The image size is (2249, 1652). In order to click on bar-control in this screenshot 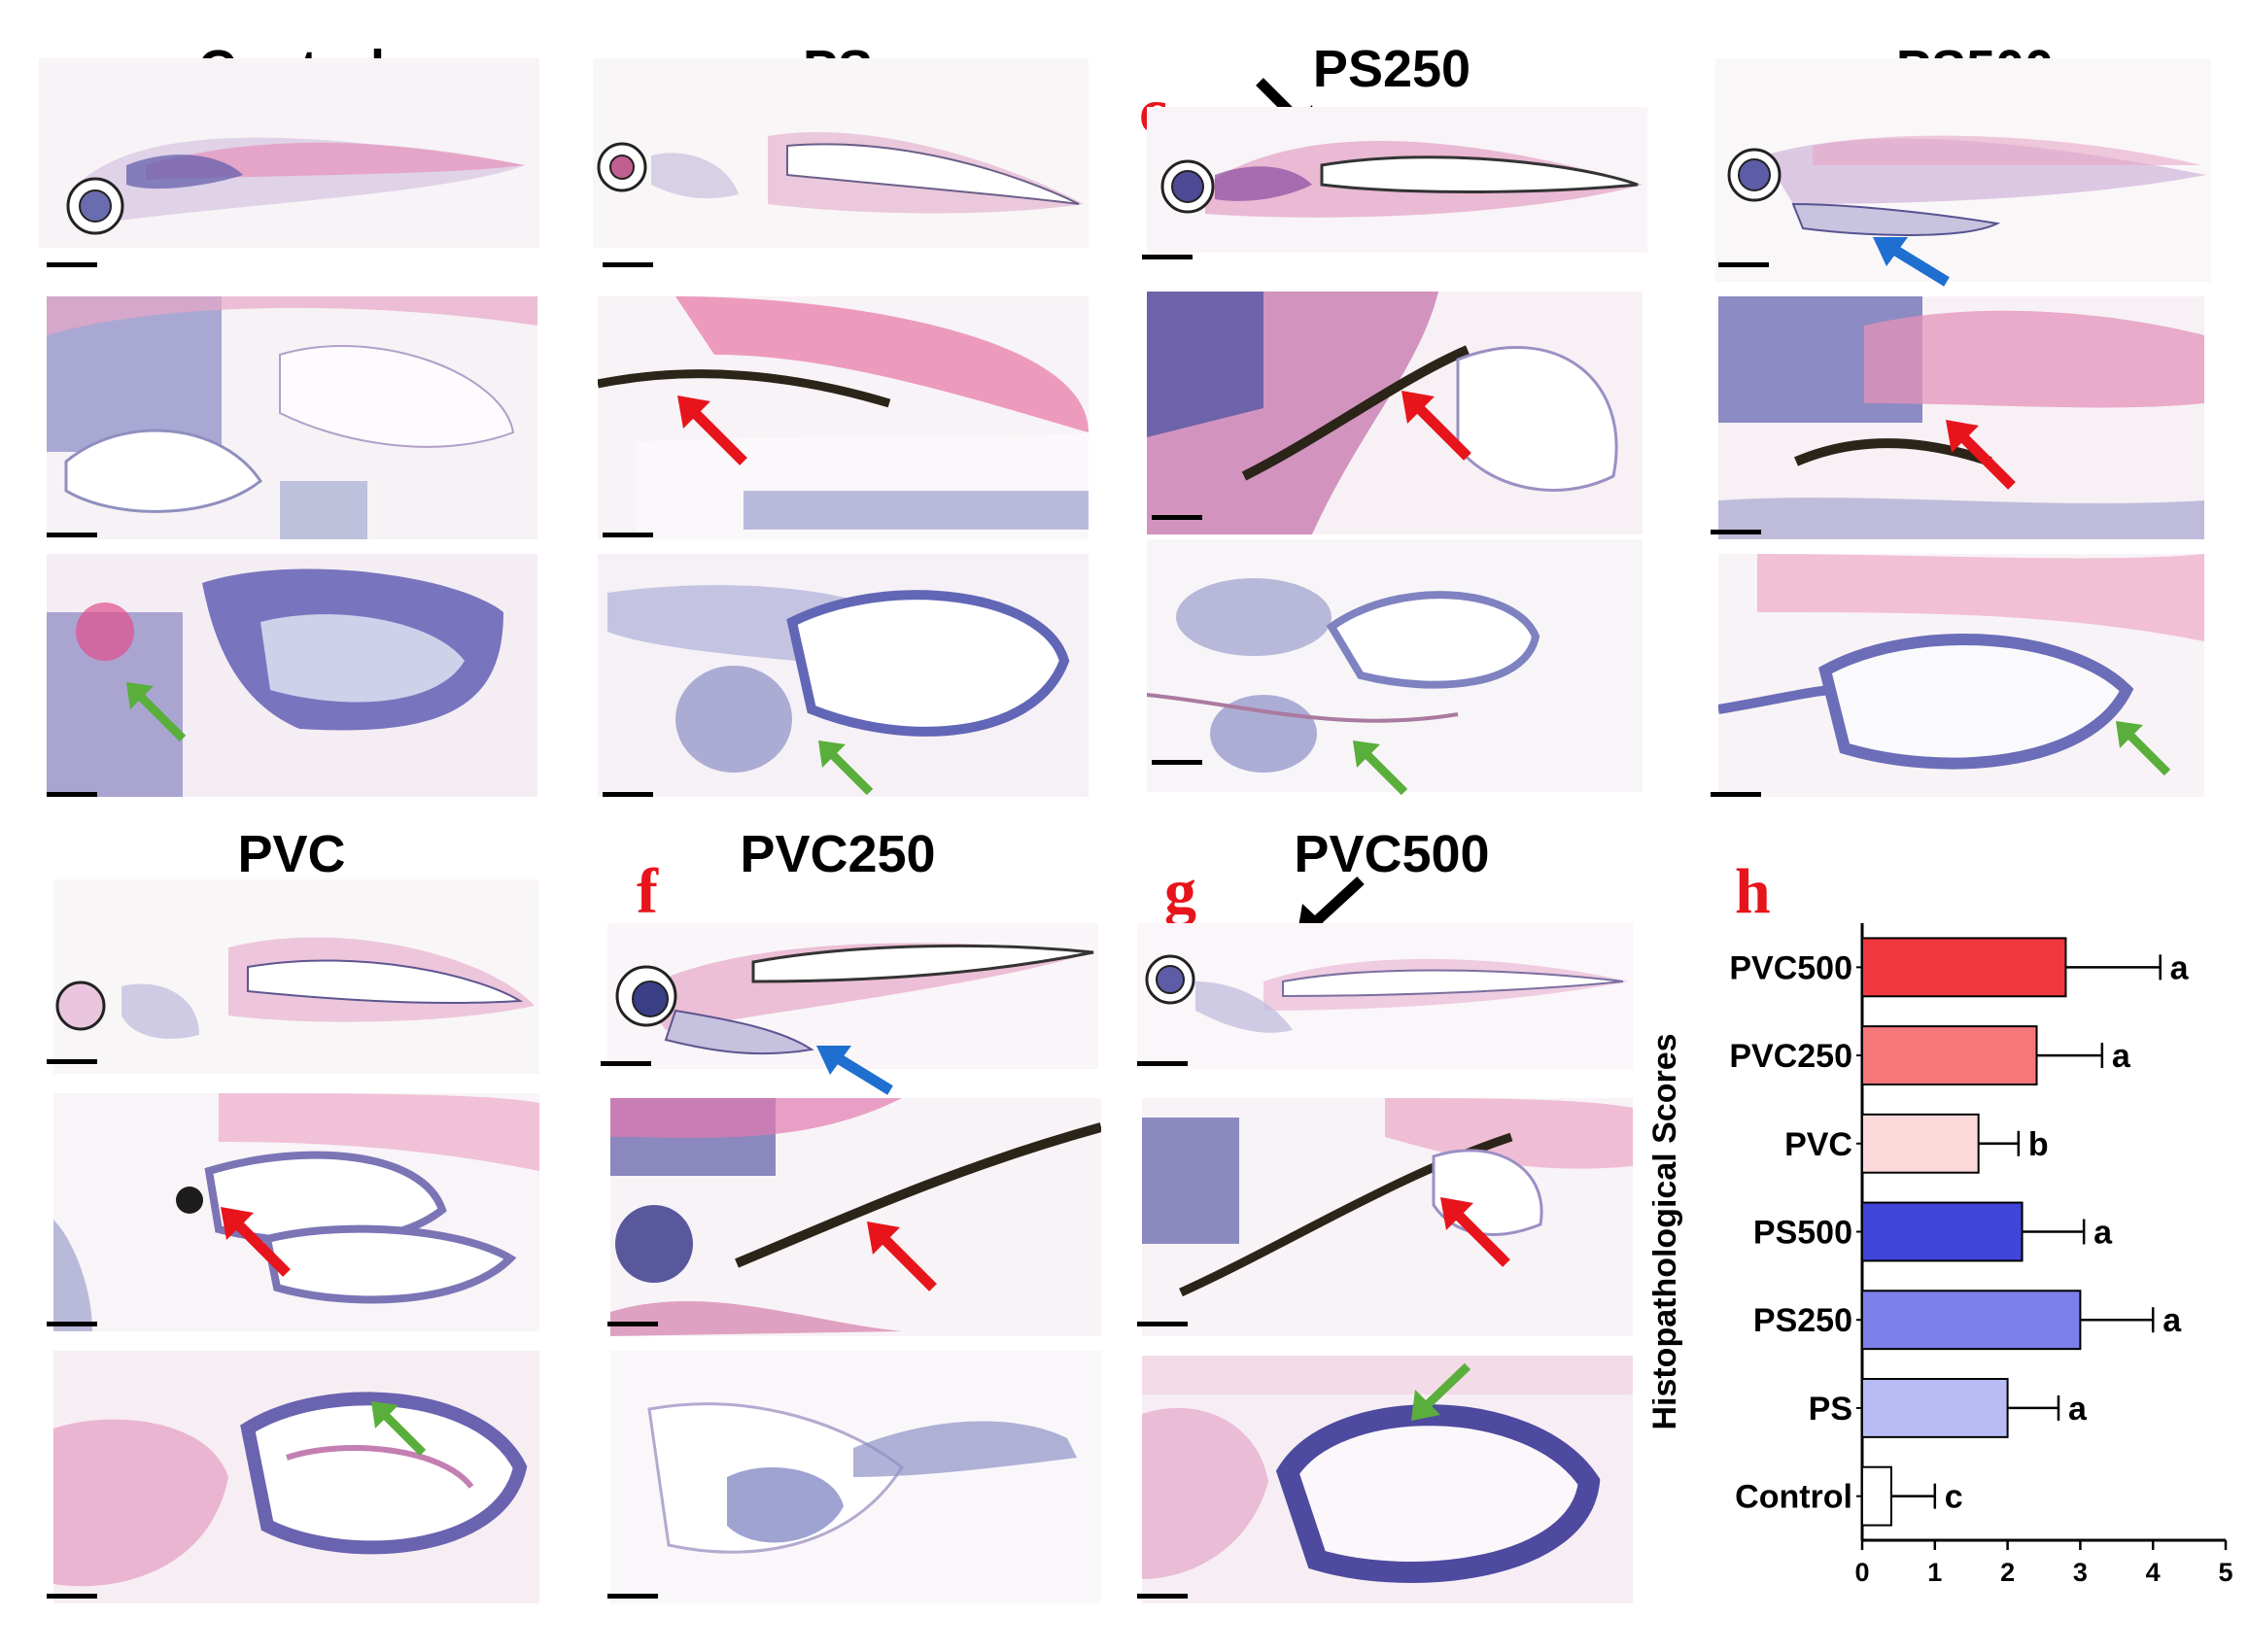, I will do `click(1877, 1496)`.